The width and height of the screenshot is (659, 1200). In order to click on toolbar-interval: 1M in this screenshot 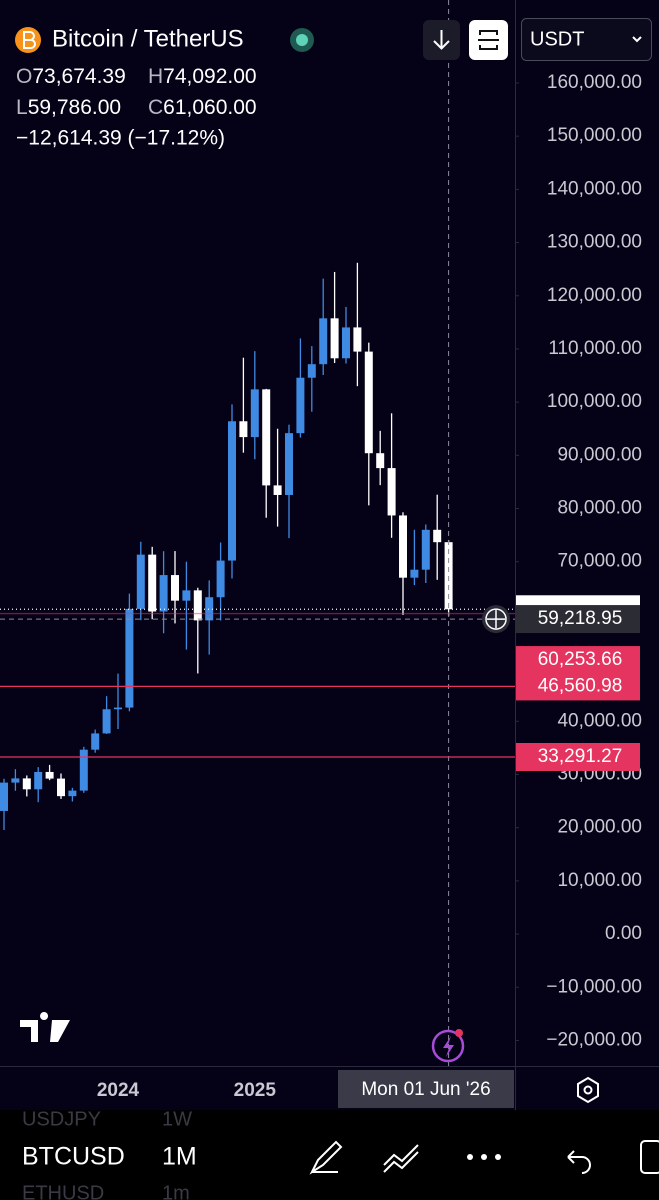, I will do `click(179, 1157)`.